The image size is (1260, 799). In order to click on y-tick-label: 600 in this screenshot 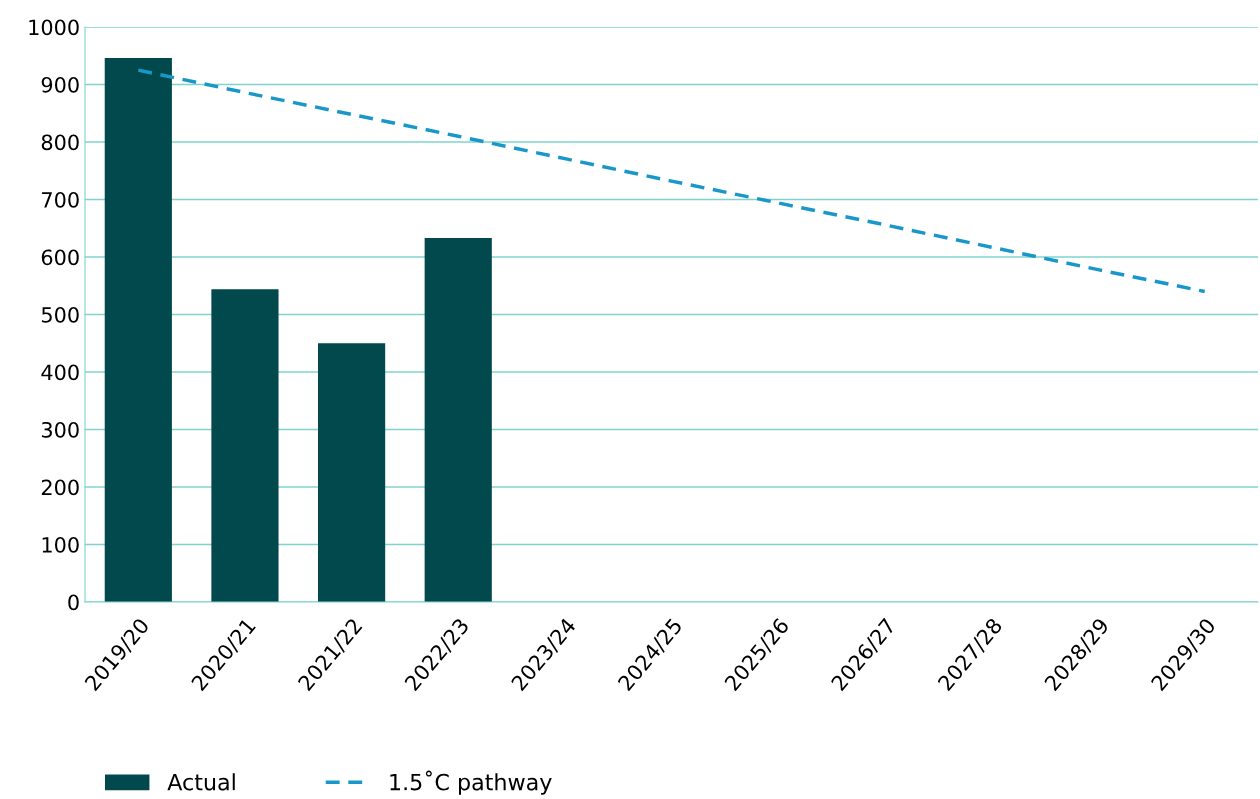, I will do `click(60, 257)`.